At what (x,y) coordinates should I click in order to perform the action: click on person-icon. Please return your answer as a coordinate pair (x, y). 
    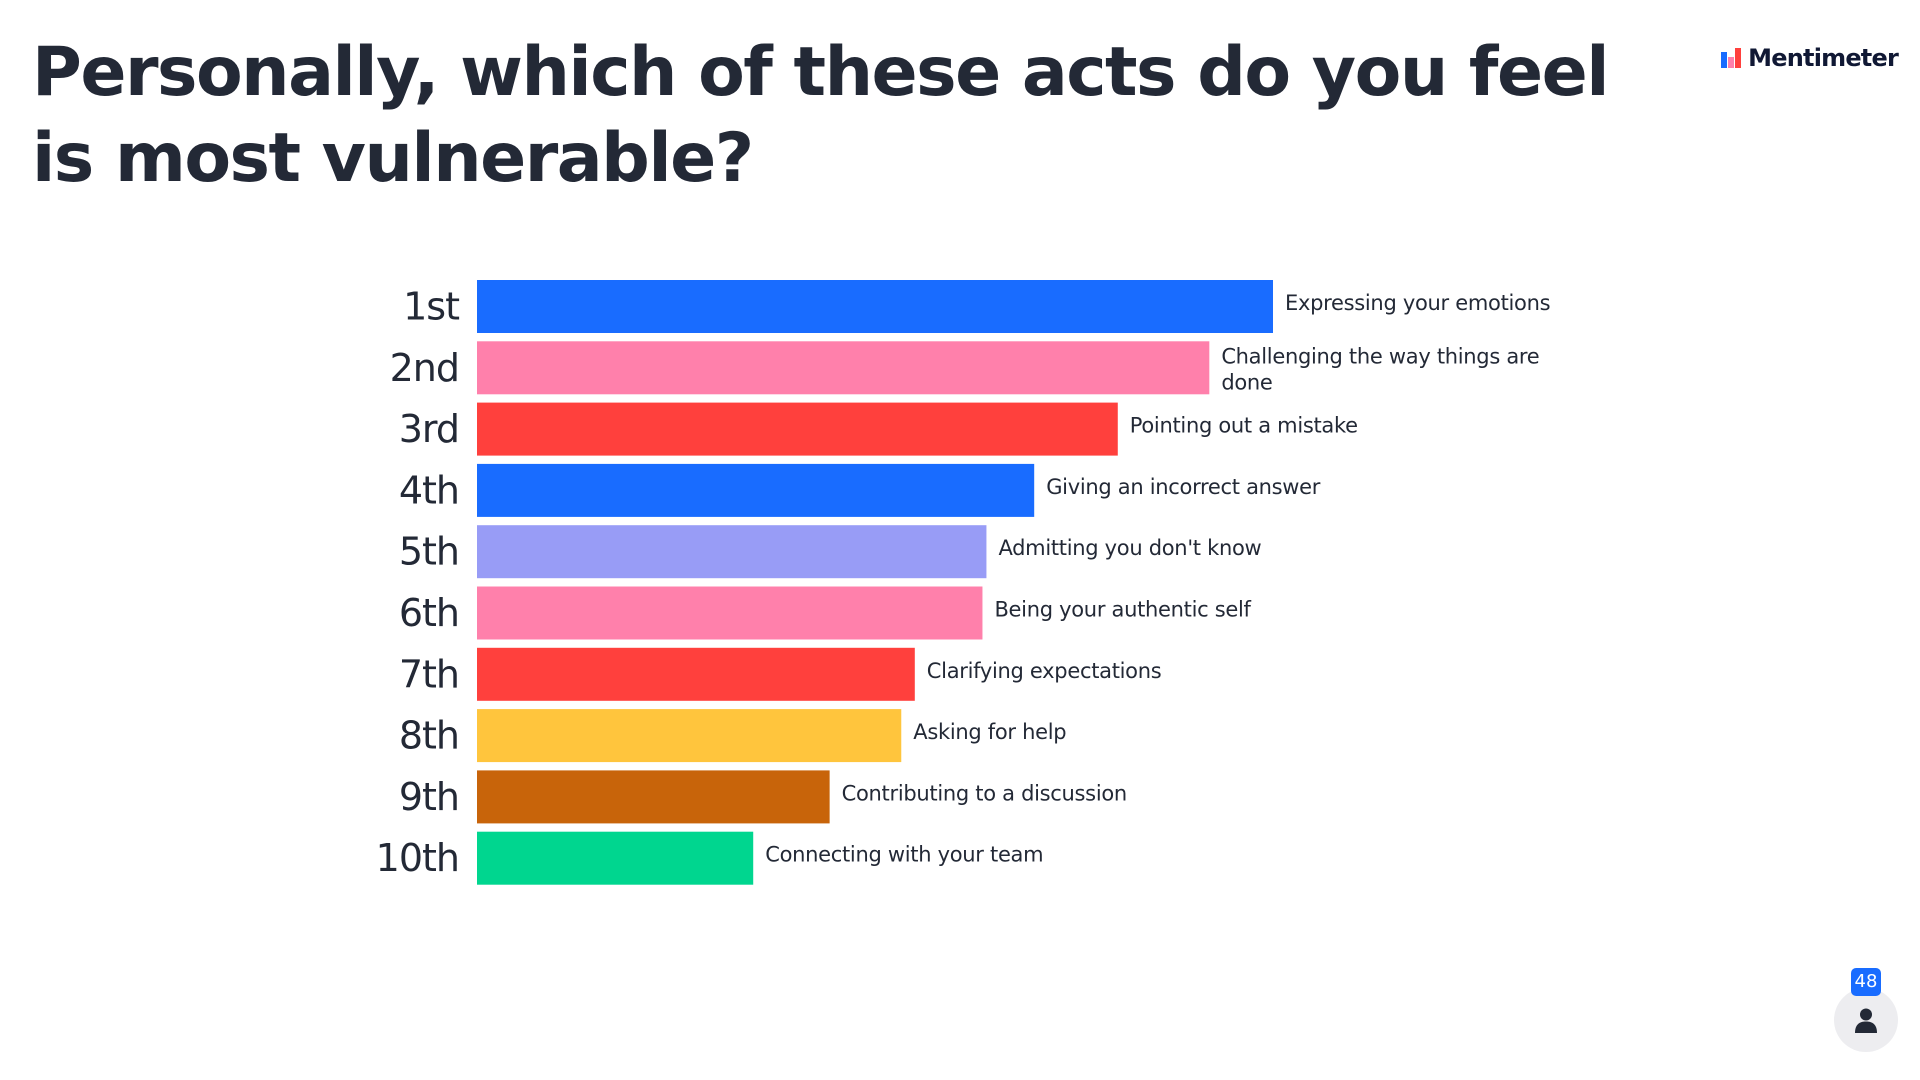
    Looking at the image, I should click on (1866, 1020).